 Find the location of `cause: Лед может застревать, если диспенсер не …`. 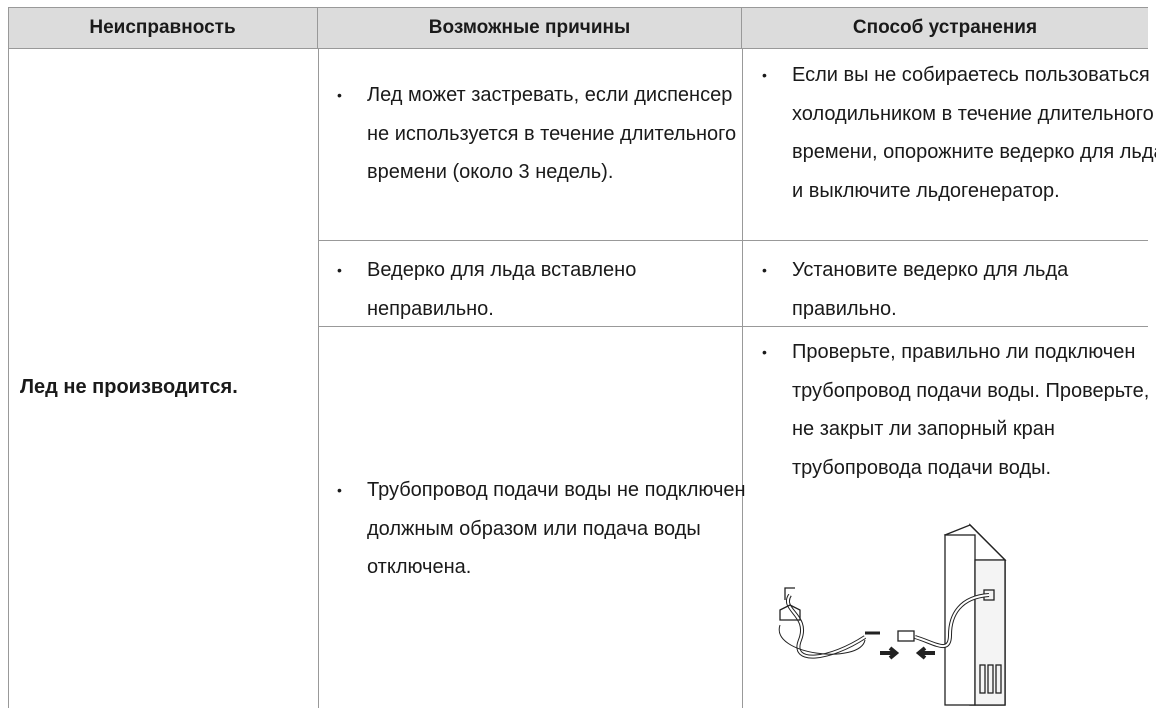

cause: Лед может застревать, если диспенсер не … is located at coordinates (547, 134).